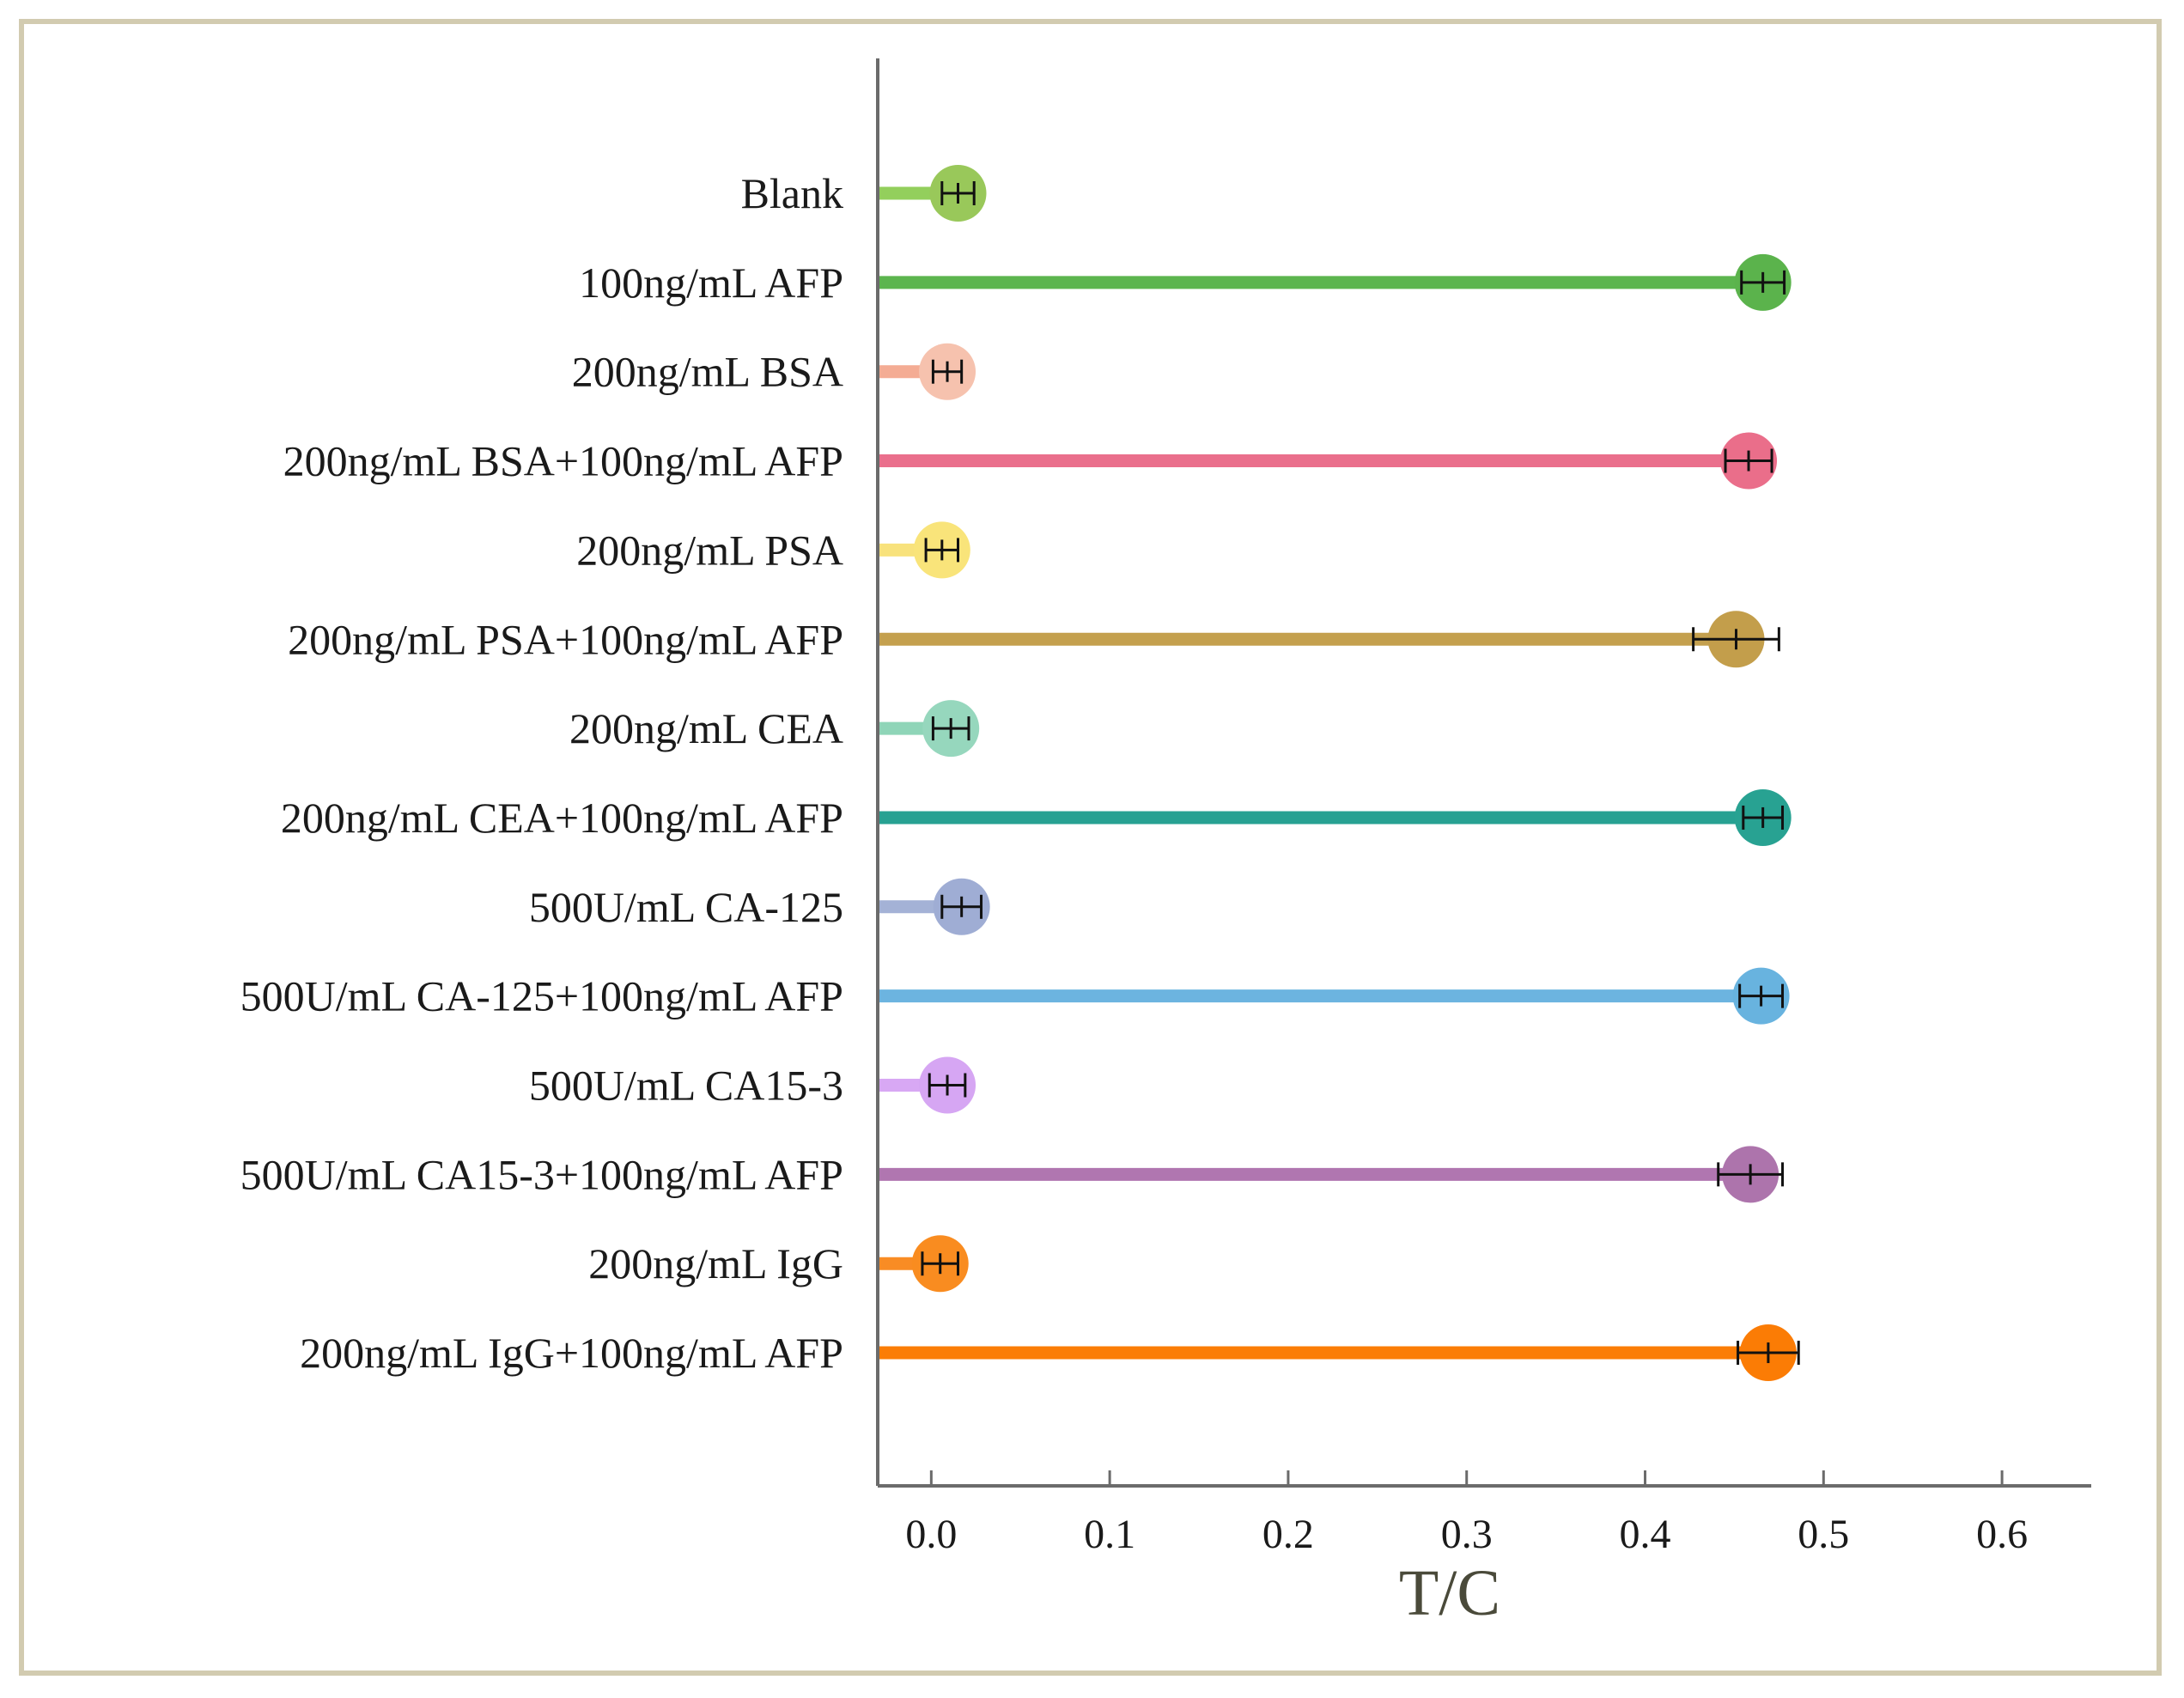 The height and width of the screenshot is (1698, 2184). I want to click on category-label: Blank, so click(792, 193).